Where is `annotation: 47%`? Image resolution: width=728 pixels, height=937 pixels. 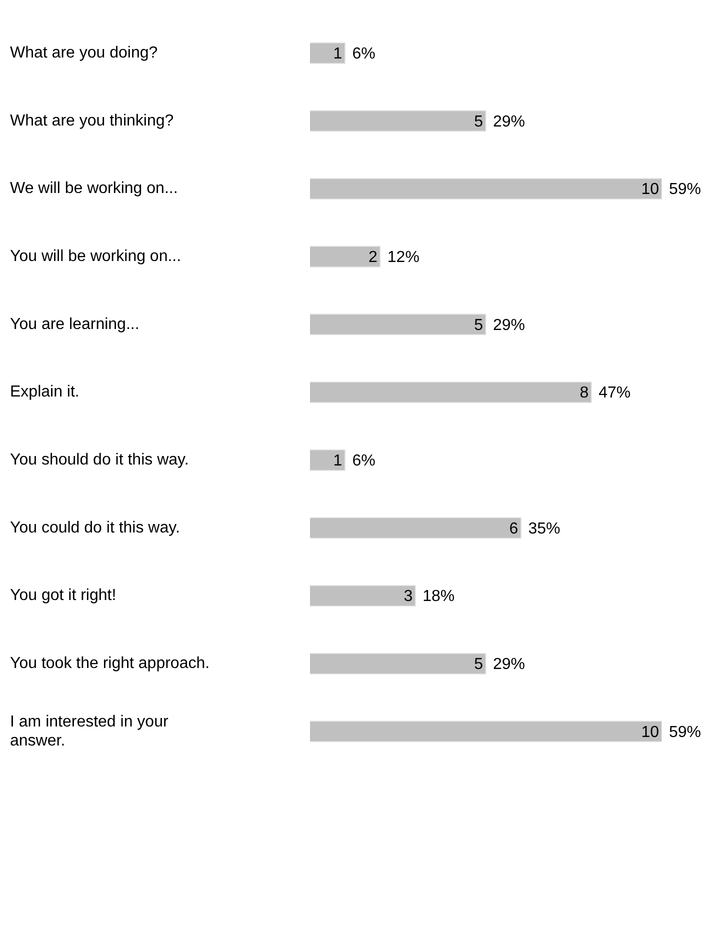 annotation: 47% is located at coordinates (614, 393).